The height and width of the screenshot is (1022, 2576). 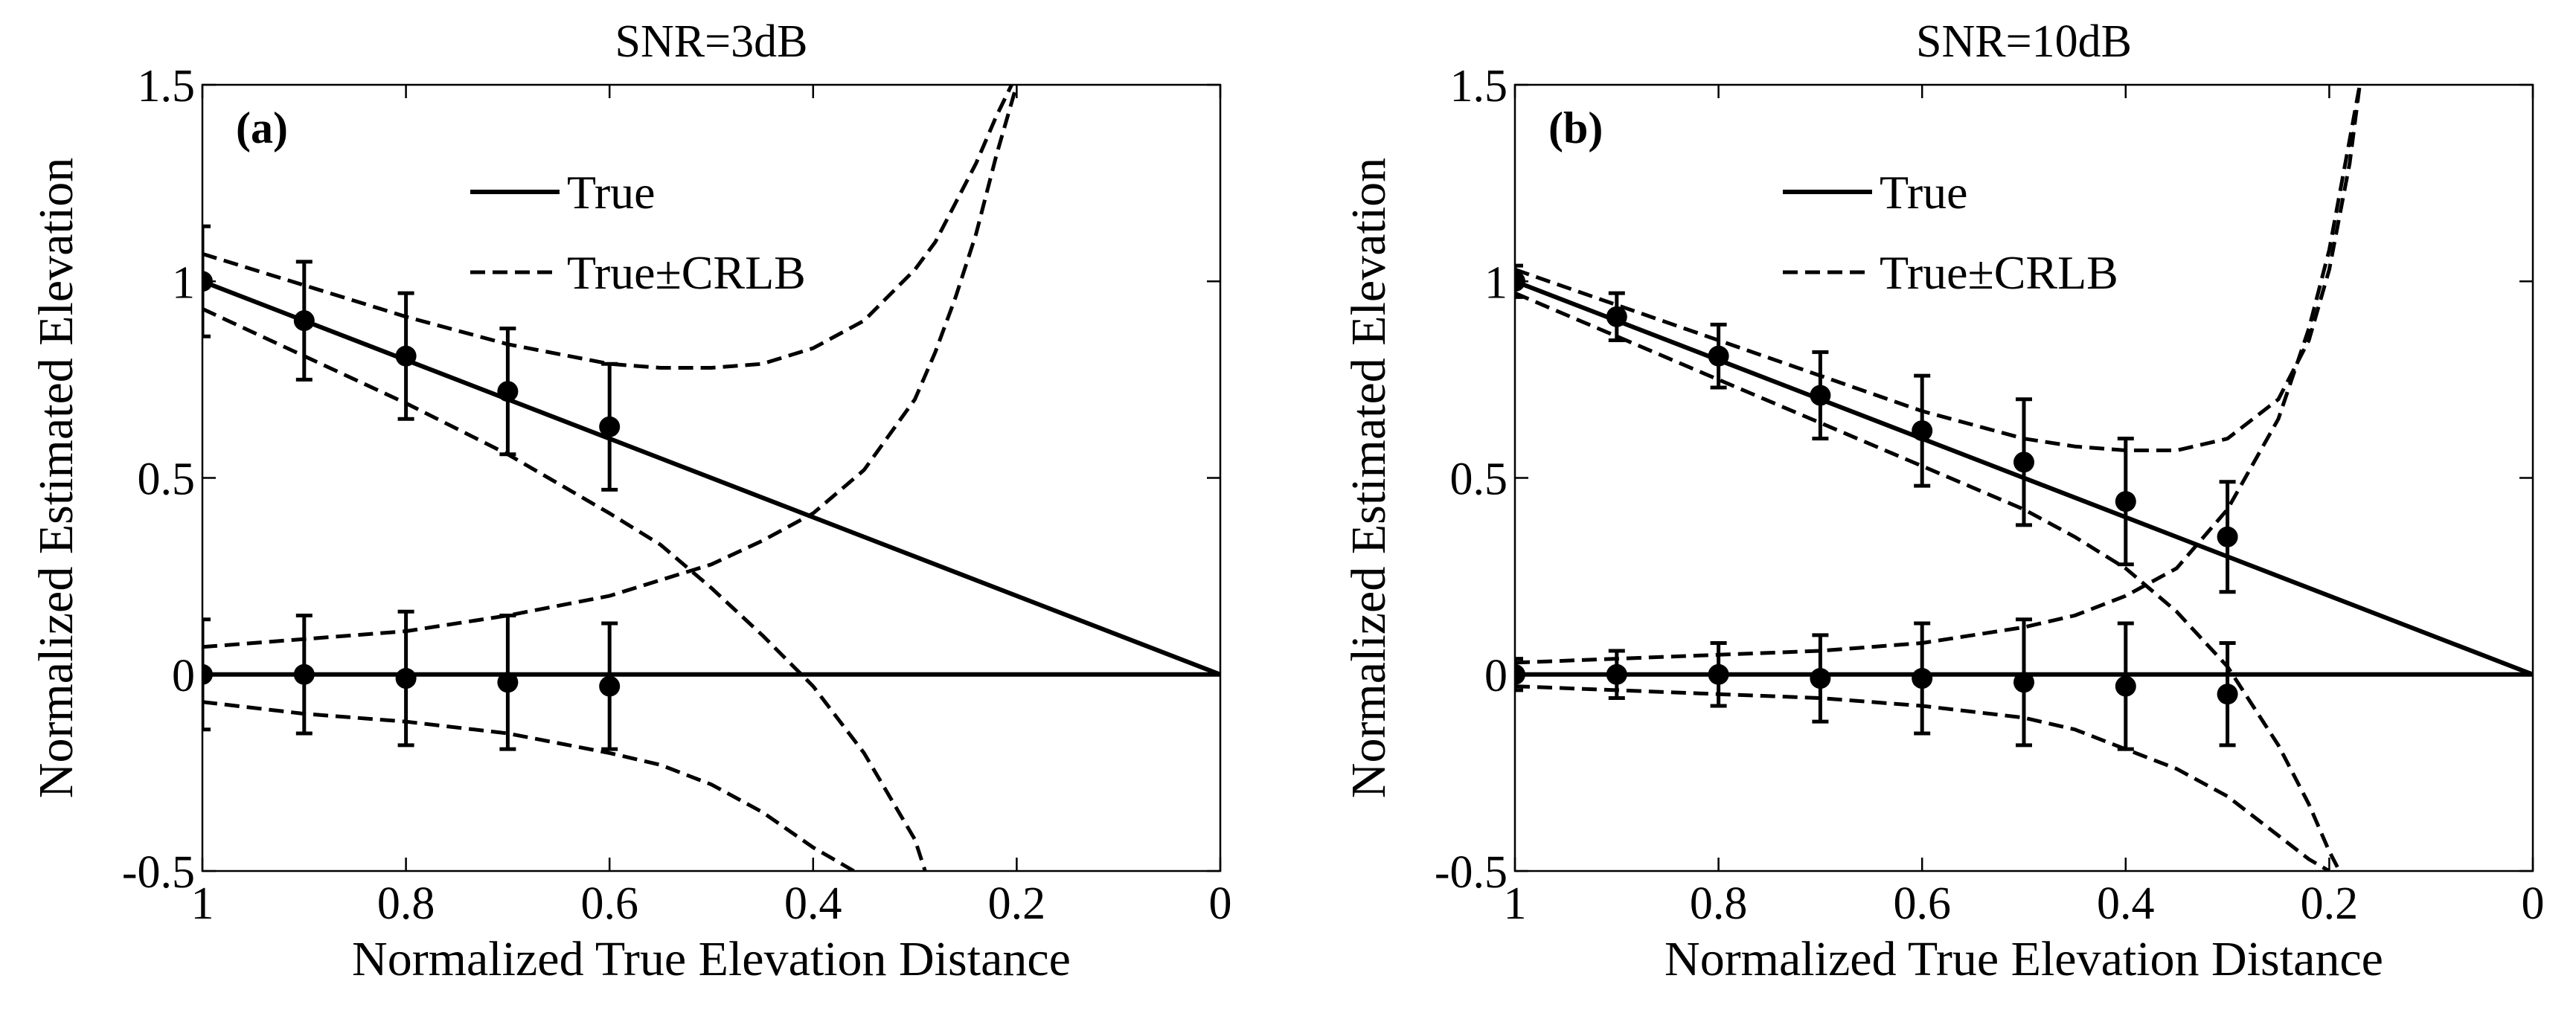 What do you see at coordinates (1575, 127) in the screenshot?
I see `panel-label: (b)` at bounding box center [1575, 127].